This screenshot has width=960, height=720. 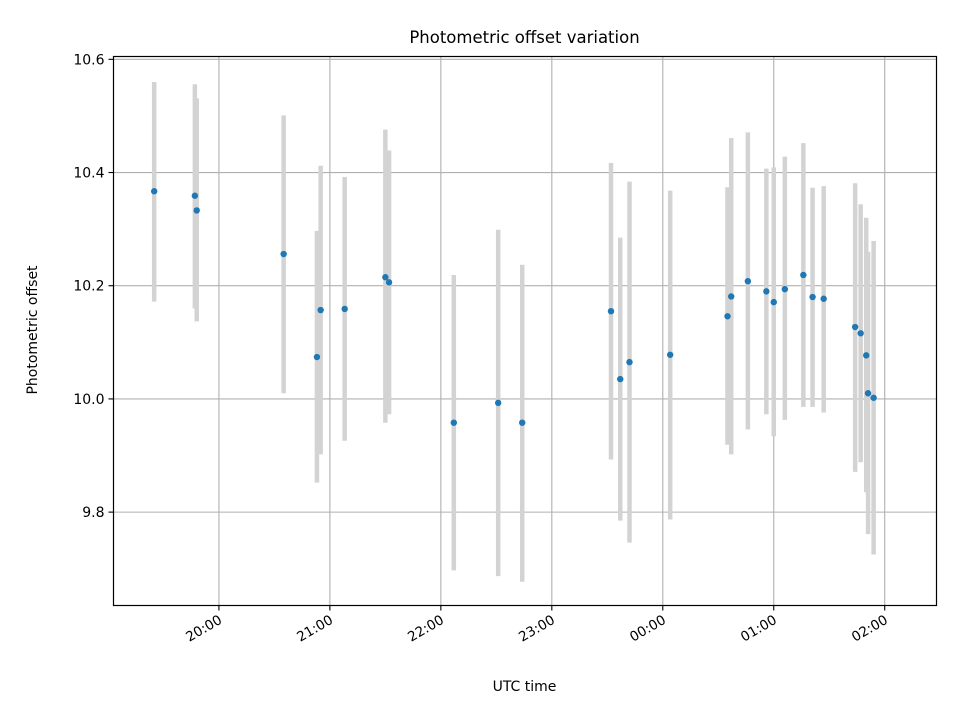 I want to click on y-tick-label: 9.8, so click(x=93, y=513).